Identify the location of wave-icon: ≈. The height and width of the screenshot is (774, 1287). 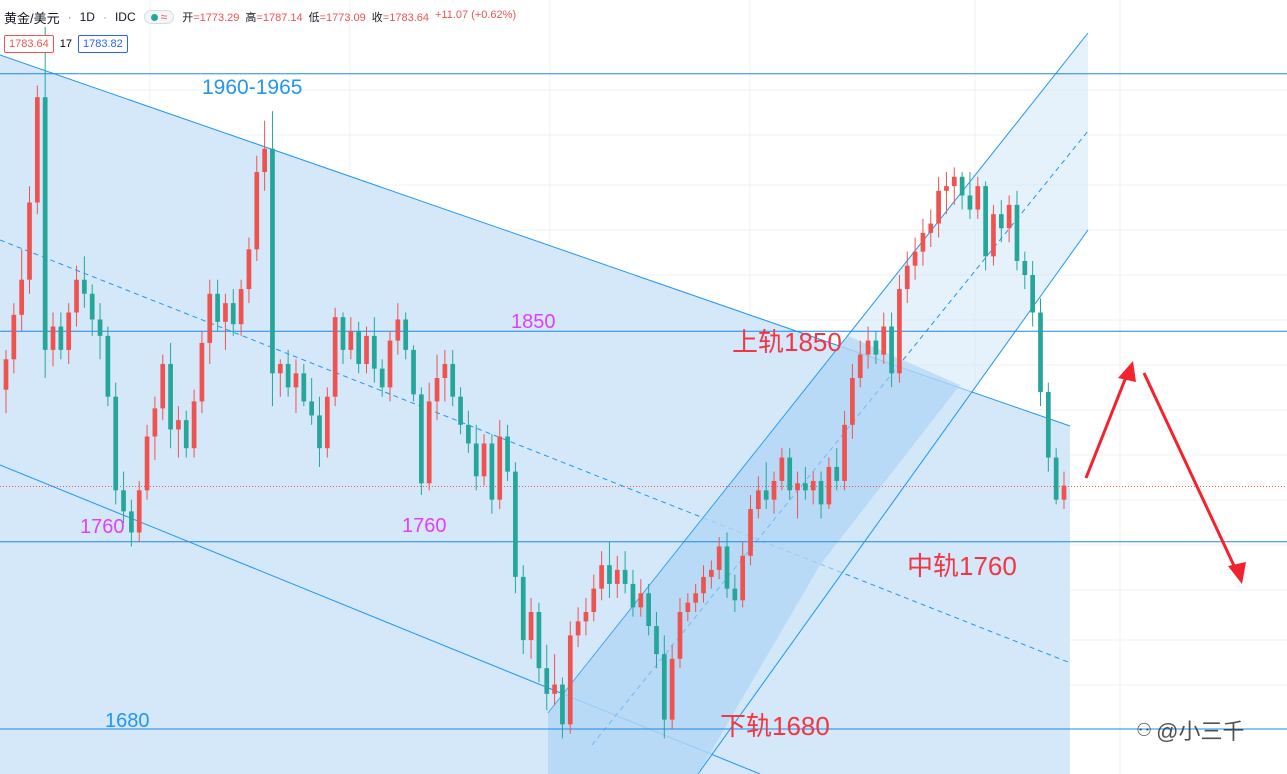
(164, 17).